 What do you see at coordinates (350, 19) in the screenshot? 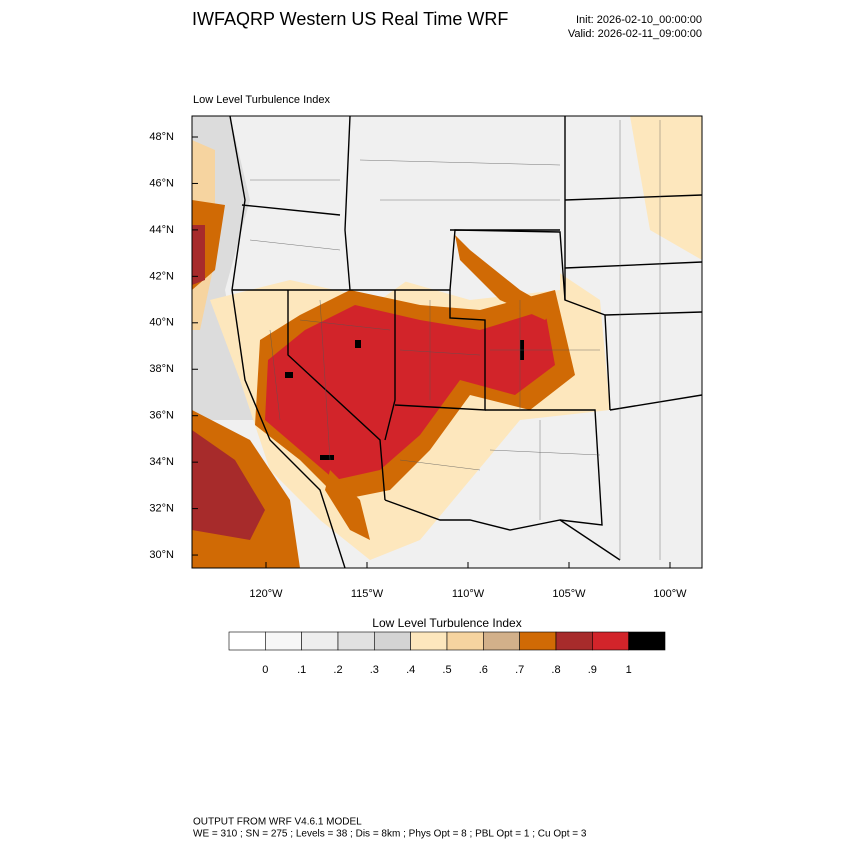
I see `title: IWFAQRP Western US Real Time WRF` at bounding box center [350, 19].